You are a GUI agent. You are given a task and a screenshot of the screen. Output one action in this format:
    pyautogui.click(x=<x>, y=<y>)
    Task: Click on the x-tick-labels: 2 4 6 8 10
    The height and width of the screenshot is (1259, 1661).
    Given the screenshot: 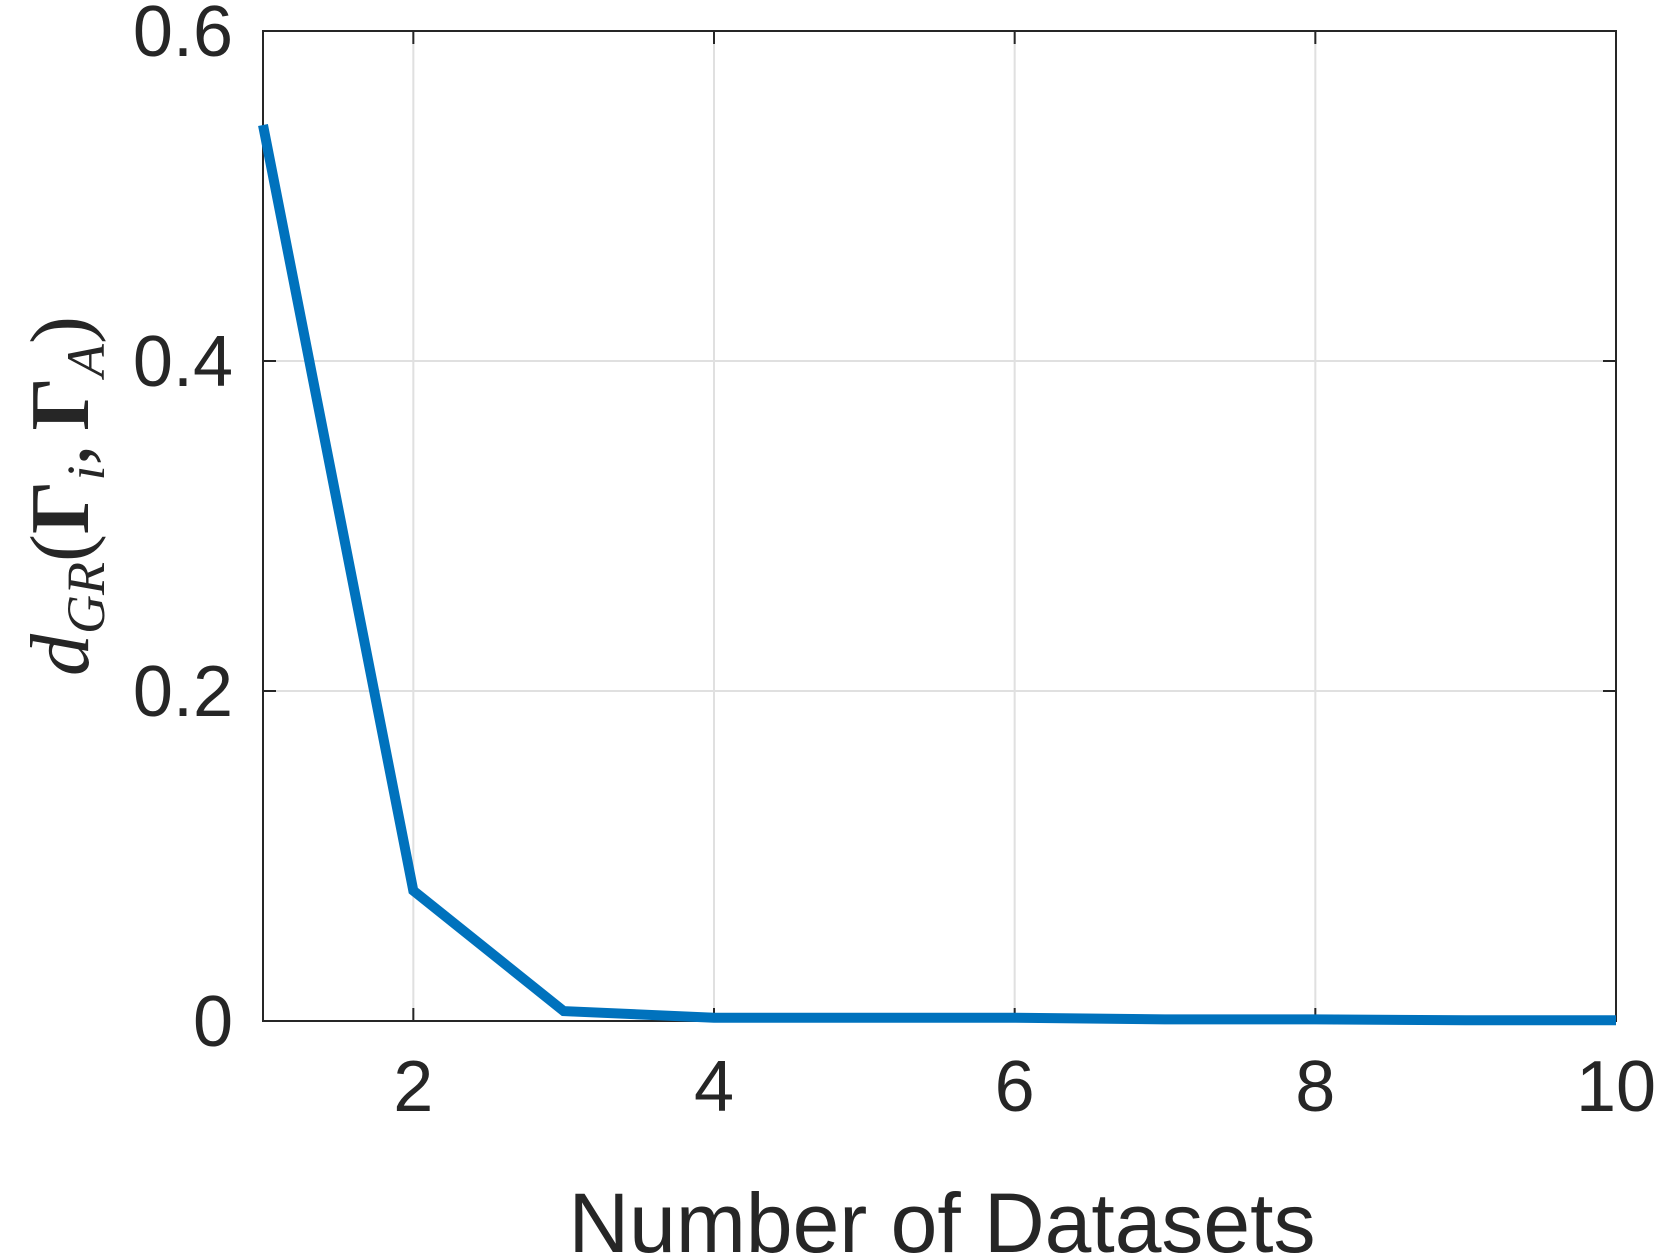 What is the action you would take?
    pyautogui.click(x=1024, y=1087)
    